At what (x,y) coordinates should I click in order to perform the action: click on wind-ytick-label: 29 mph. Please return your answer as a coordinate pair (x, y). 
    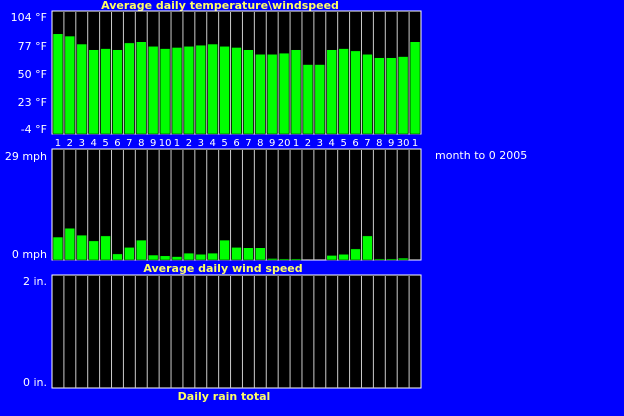
    Looking at the image, I should click on (26, 156).